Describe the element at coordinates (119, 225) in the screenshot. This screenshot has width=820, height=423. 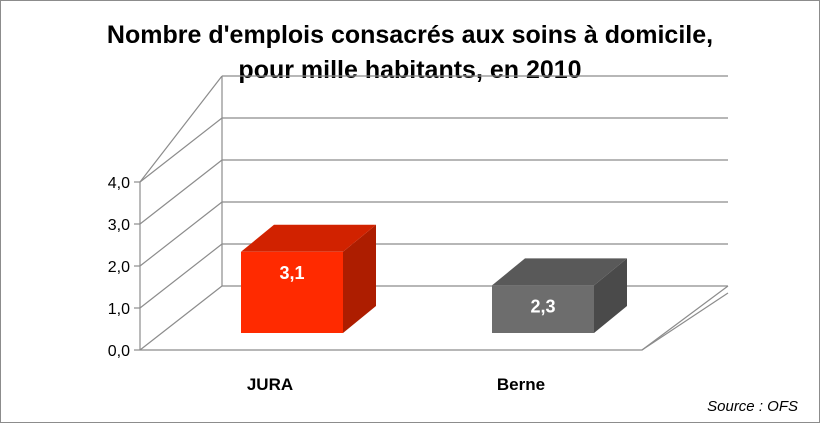
I see `y-tick-label: 3,0` at that location.